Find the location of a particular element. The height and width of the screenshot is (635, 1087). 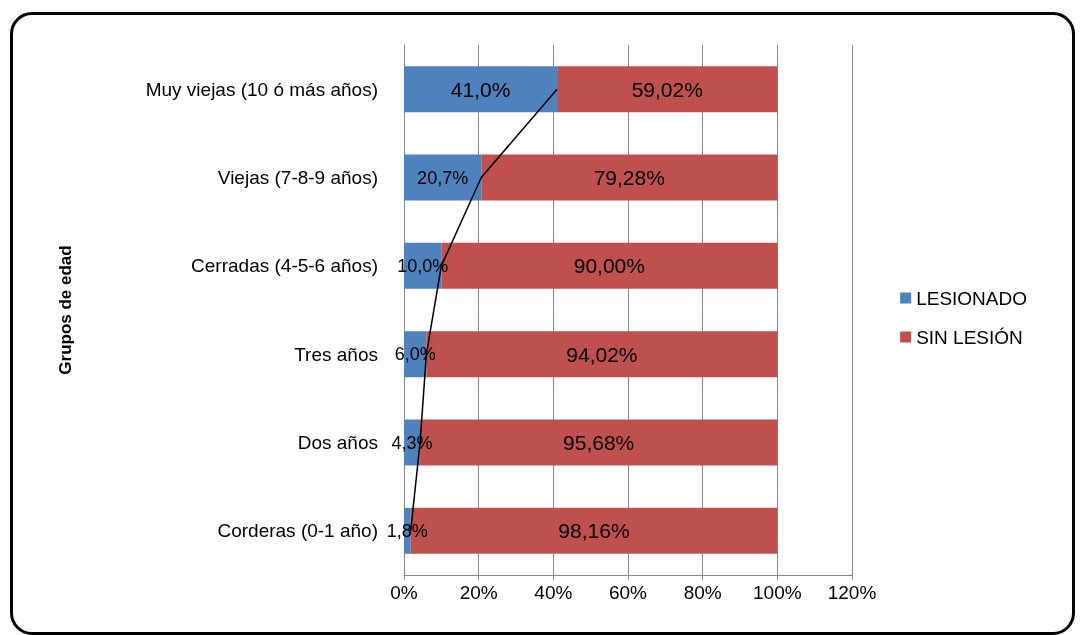

data-label: 94,02% is located at coordinates (602, 354).